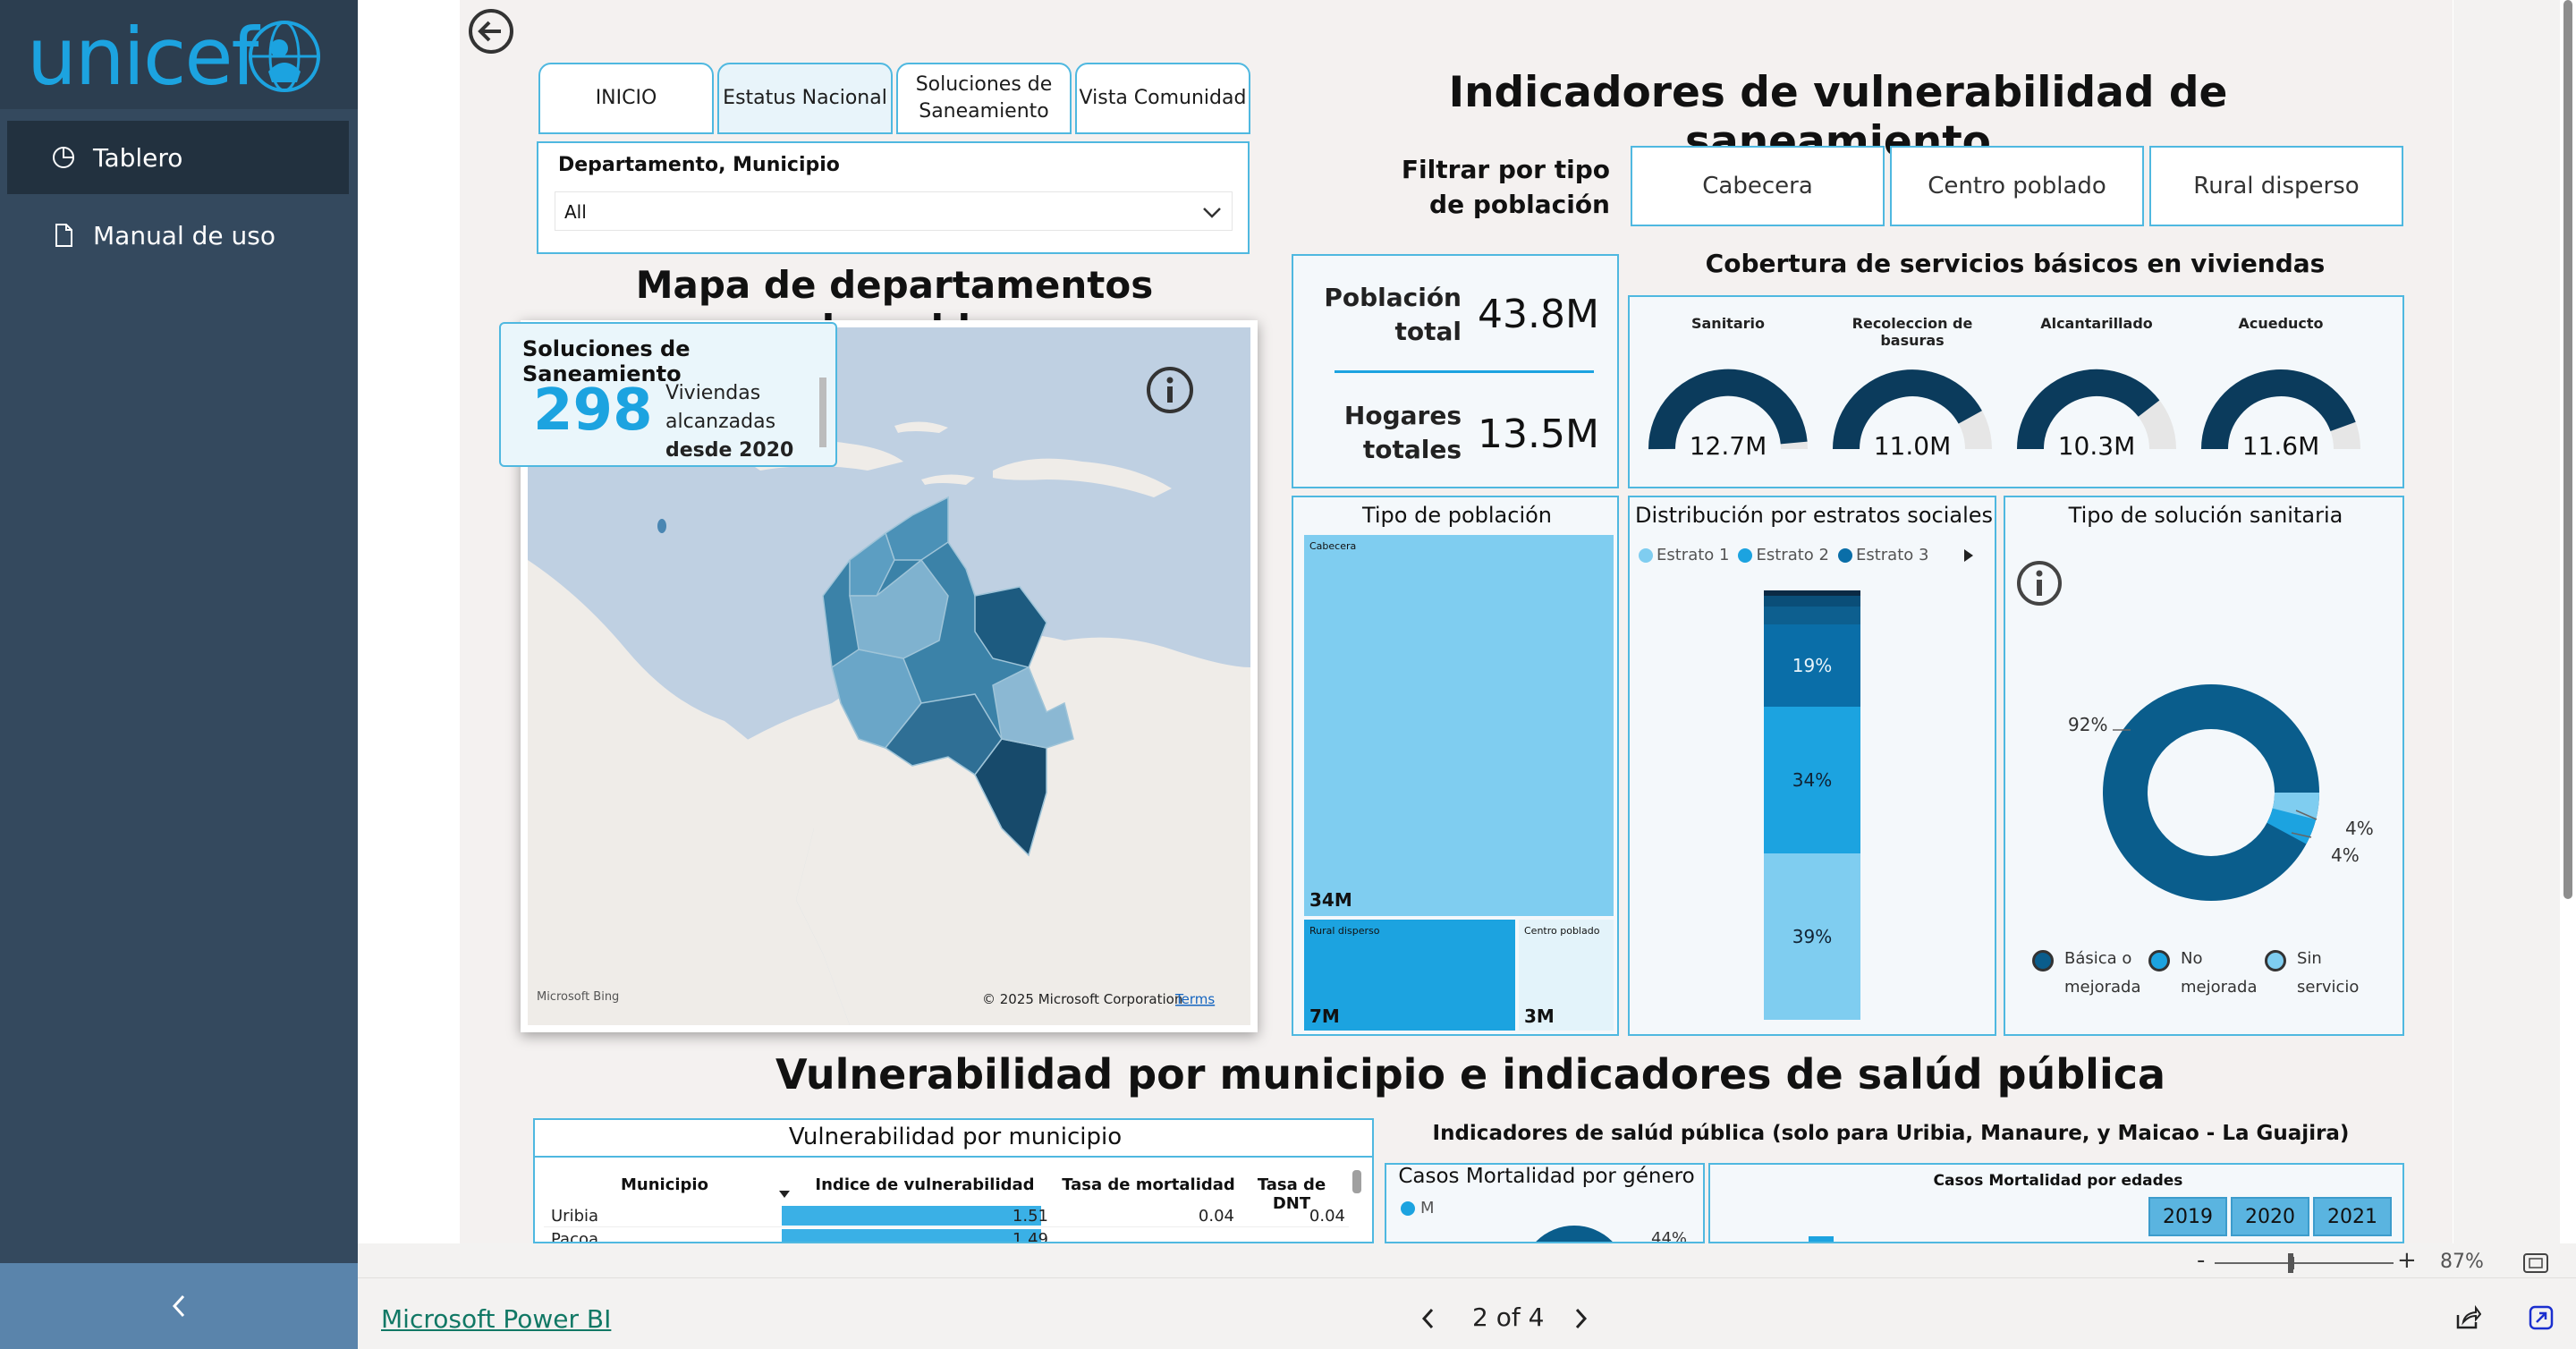 The image size is (2576, 1349). What do you see at coordinates (178, 235) in the screenshot?
I see `sidebar-item-manual: Manual de uso` at bounding box center [178, 235].